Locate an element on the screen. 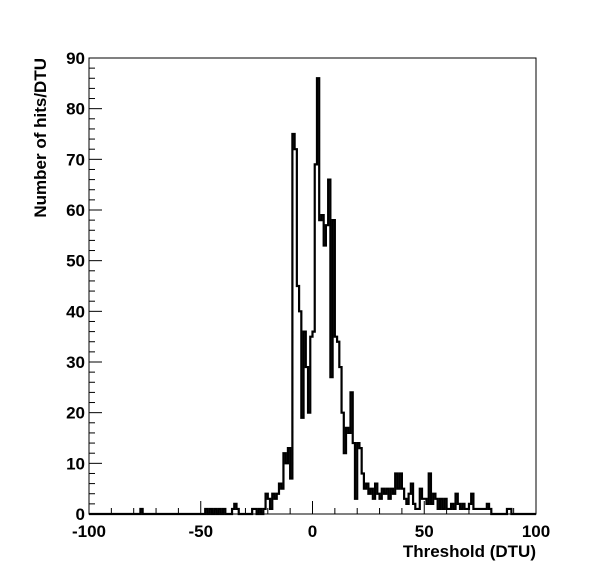 The width and height of the screenshot is (596, 572). y-tick-label: 70 is located at coordinates (75, 159).